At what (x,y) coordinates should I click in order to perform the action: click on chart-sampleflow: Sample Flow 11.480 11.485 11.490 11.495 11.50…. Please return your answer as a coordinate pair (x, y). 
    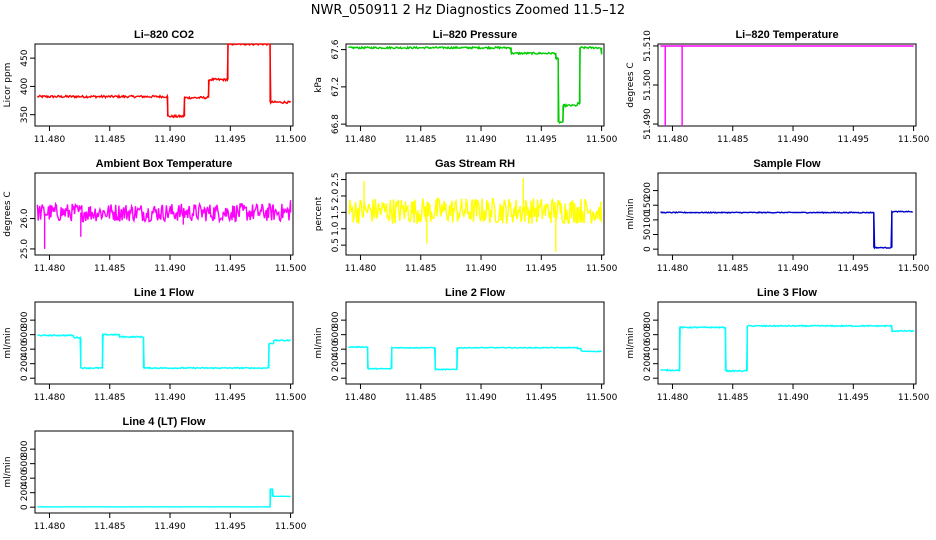
    Looking at the image, I should click on (778, 216).